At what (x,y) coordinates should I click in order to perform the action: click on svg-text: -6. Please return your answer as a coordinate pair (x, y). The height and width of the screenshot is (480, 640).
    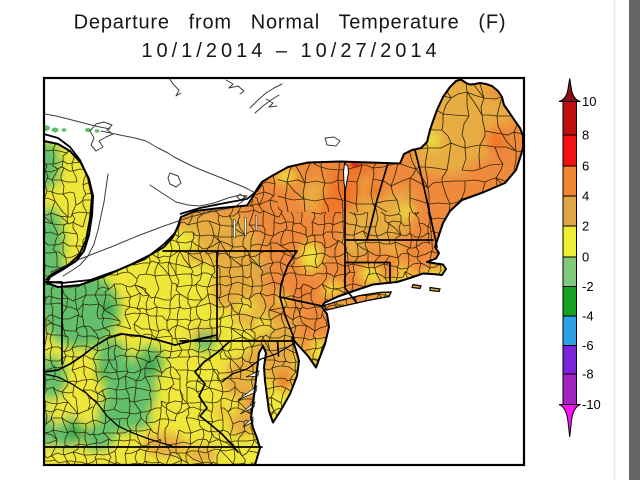
    Looking at the image, I should click on (588, 345).